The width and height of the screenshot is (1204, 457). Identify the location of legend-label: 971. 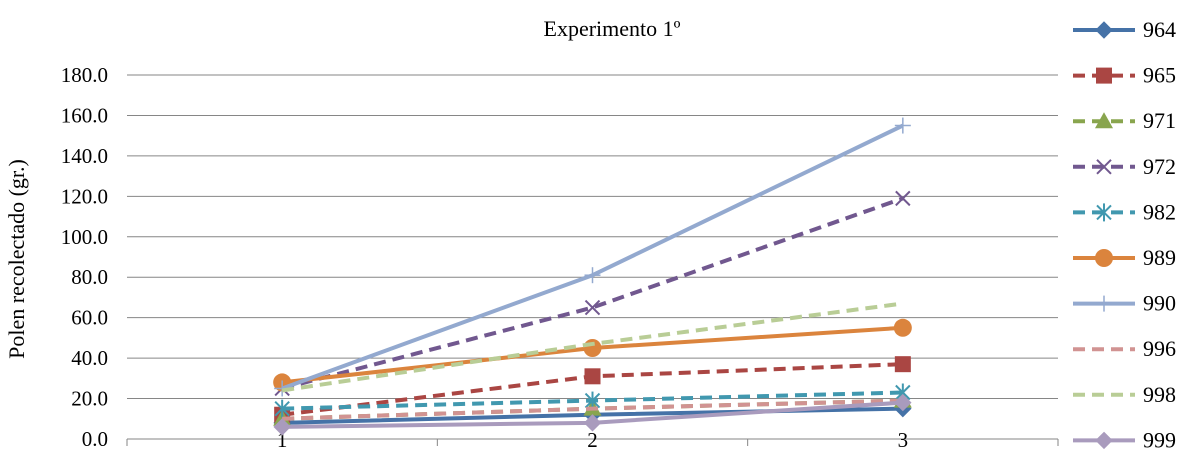
(1159, 120).